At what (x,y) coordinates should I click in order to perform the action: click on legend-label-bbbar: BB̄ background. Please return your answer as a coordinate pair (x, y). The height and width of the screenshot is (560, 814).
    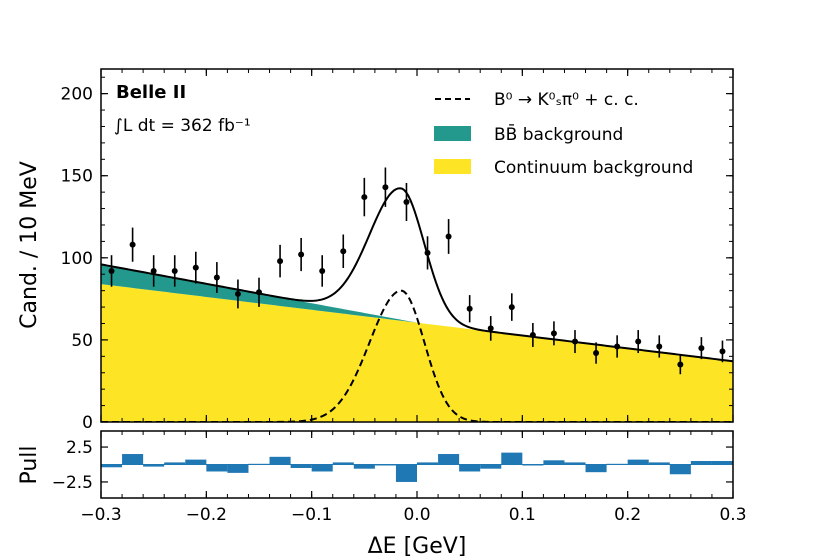
    Looking at the image, I should click on (558, 134).